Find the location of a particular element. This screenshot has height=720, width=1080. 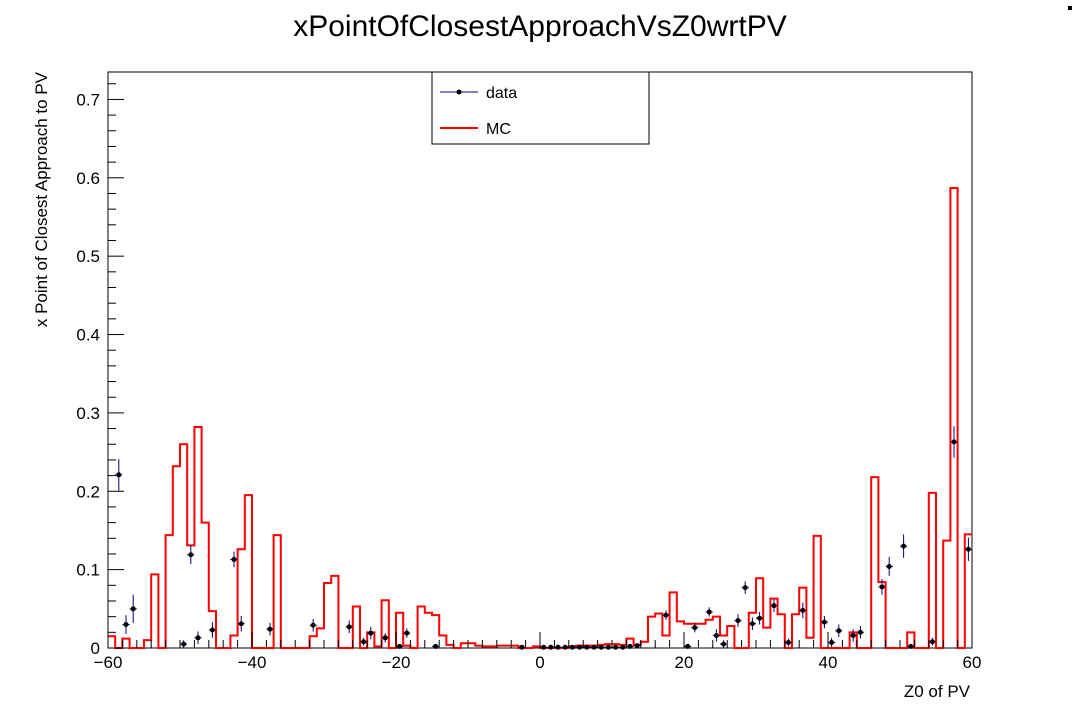

legend-data-label: data is located at coordinates (501, 93).